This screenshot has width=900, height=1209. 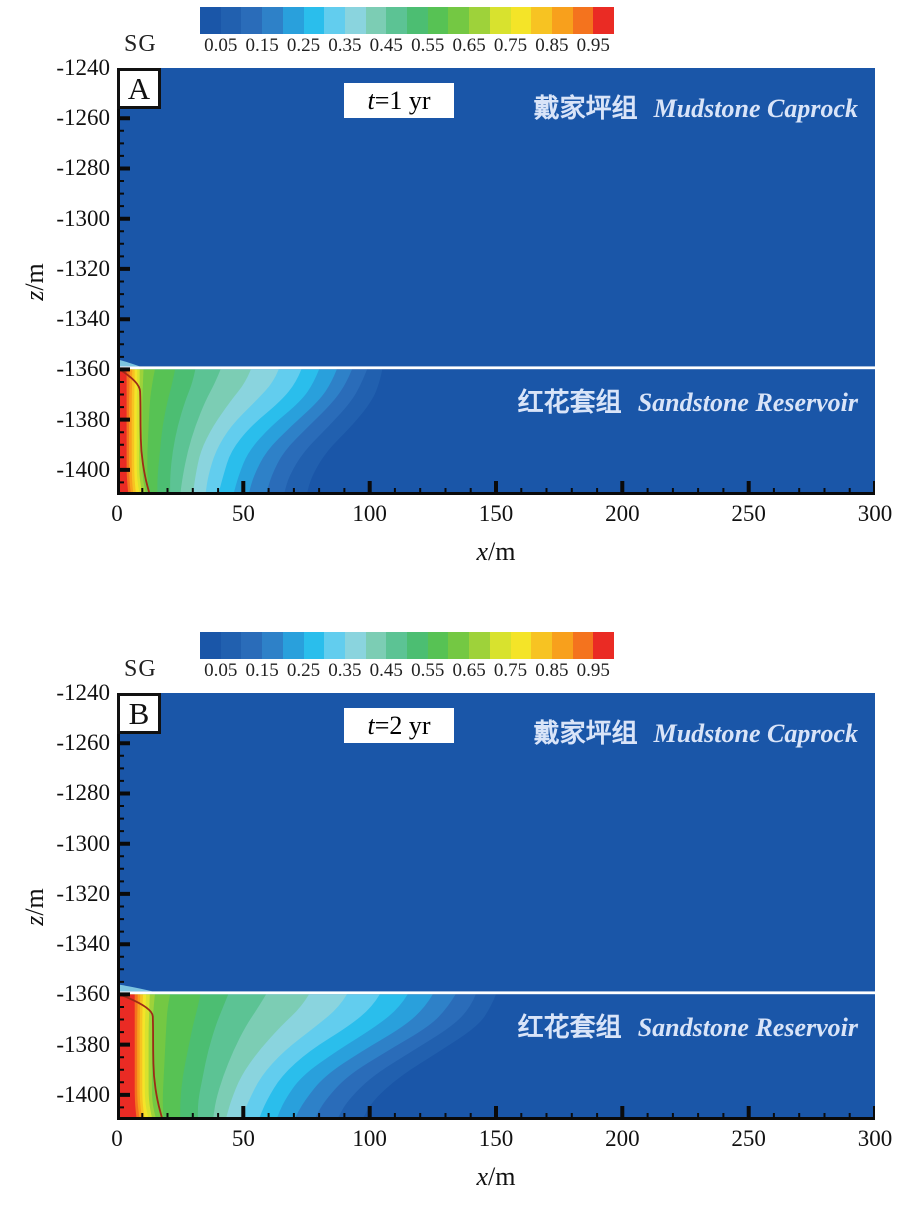 I want to click on high-saturation-outline, so click(x=141, y=1056).